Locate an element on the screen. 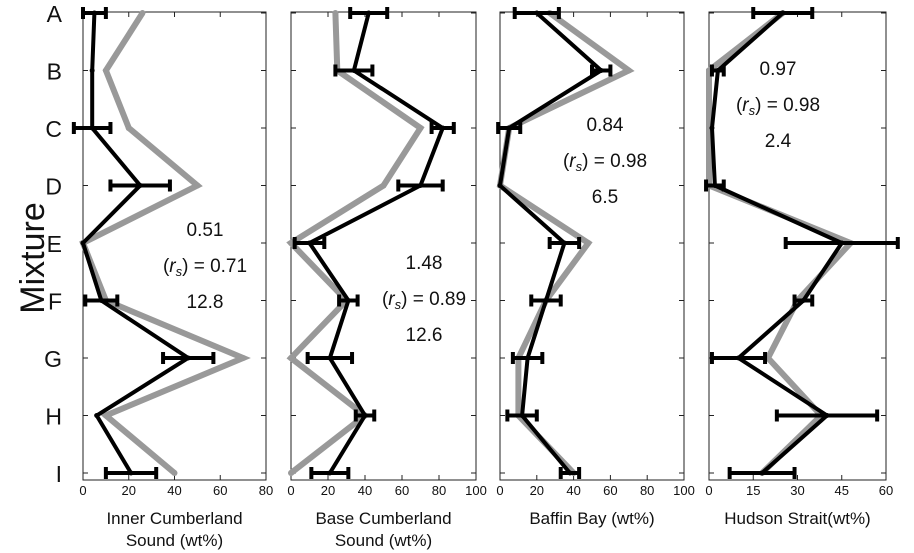  category-label: B is located at coordinates (54, 72).